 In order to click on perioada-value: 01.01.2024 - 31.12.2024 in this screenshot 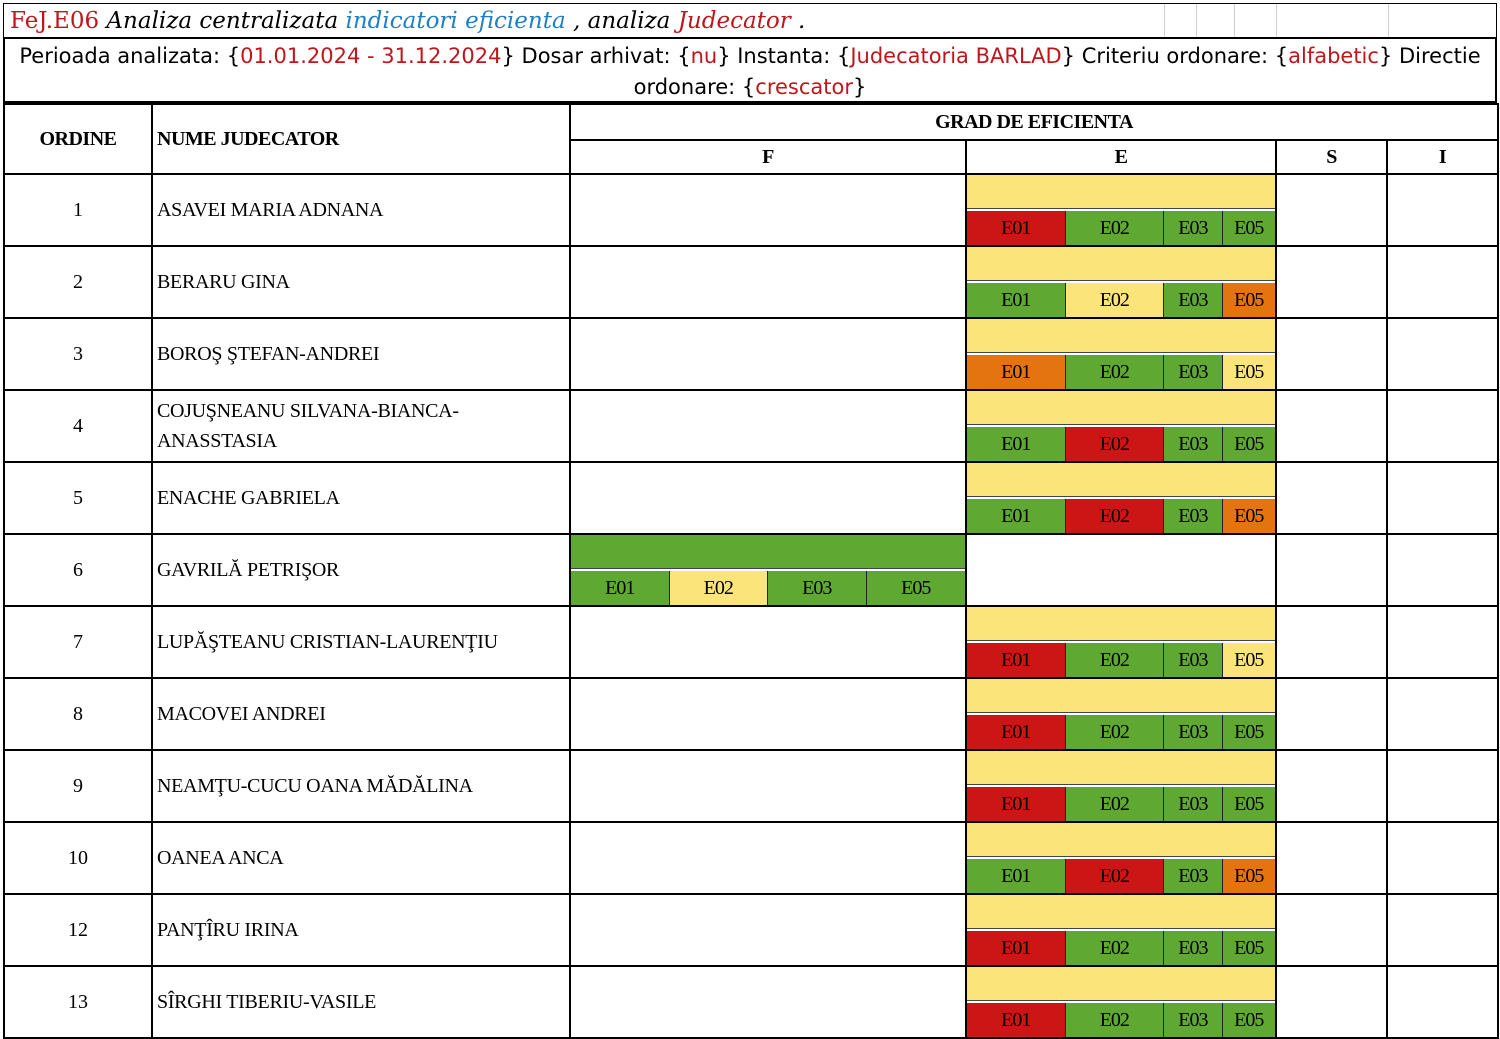, I will do `click(371, 56)`.